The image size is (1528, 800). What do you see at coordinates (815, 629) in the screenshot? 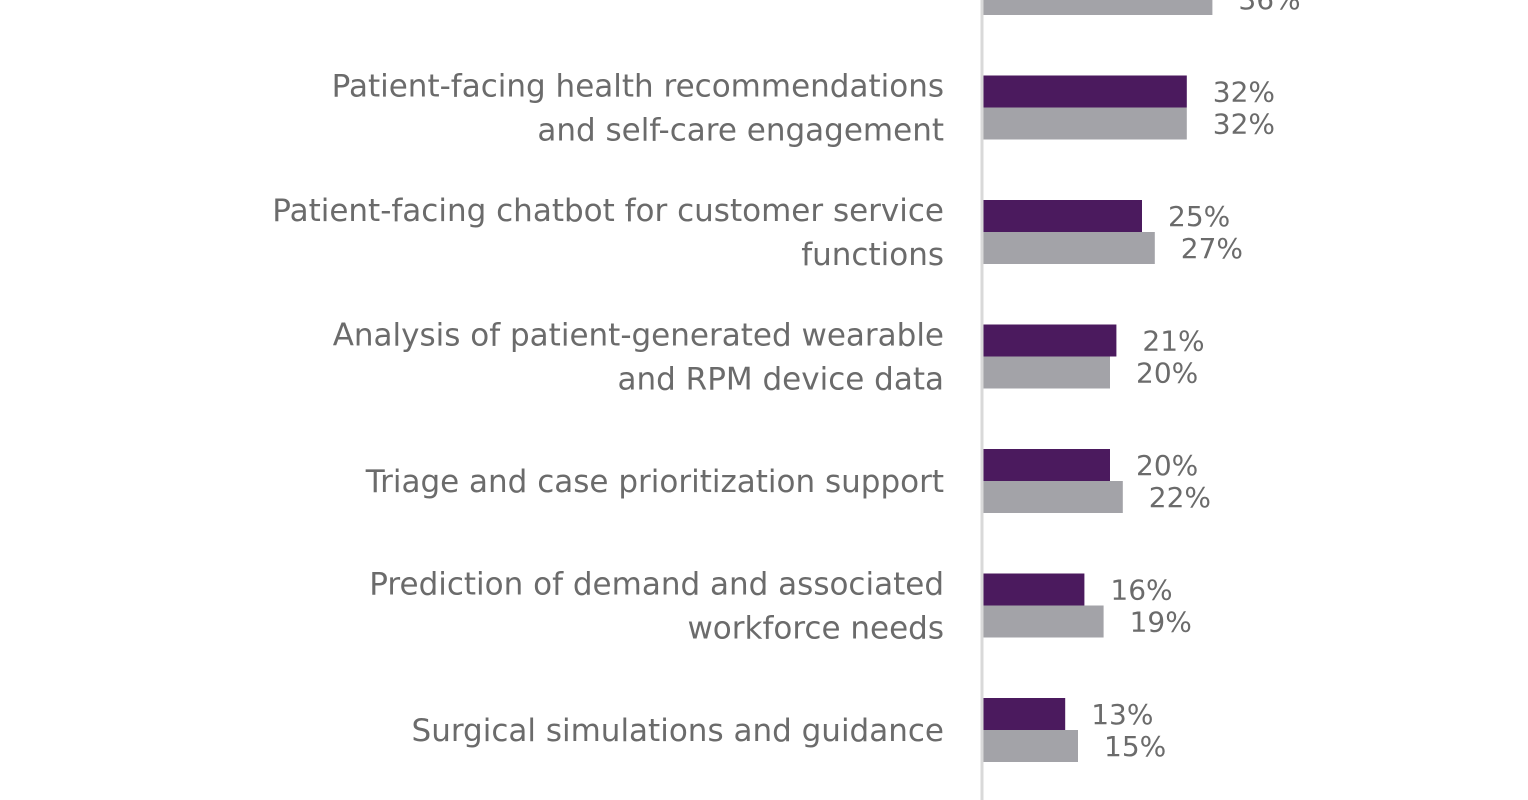
I see `category-label-line: workforce needs` at bounding box center [815, 629].